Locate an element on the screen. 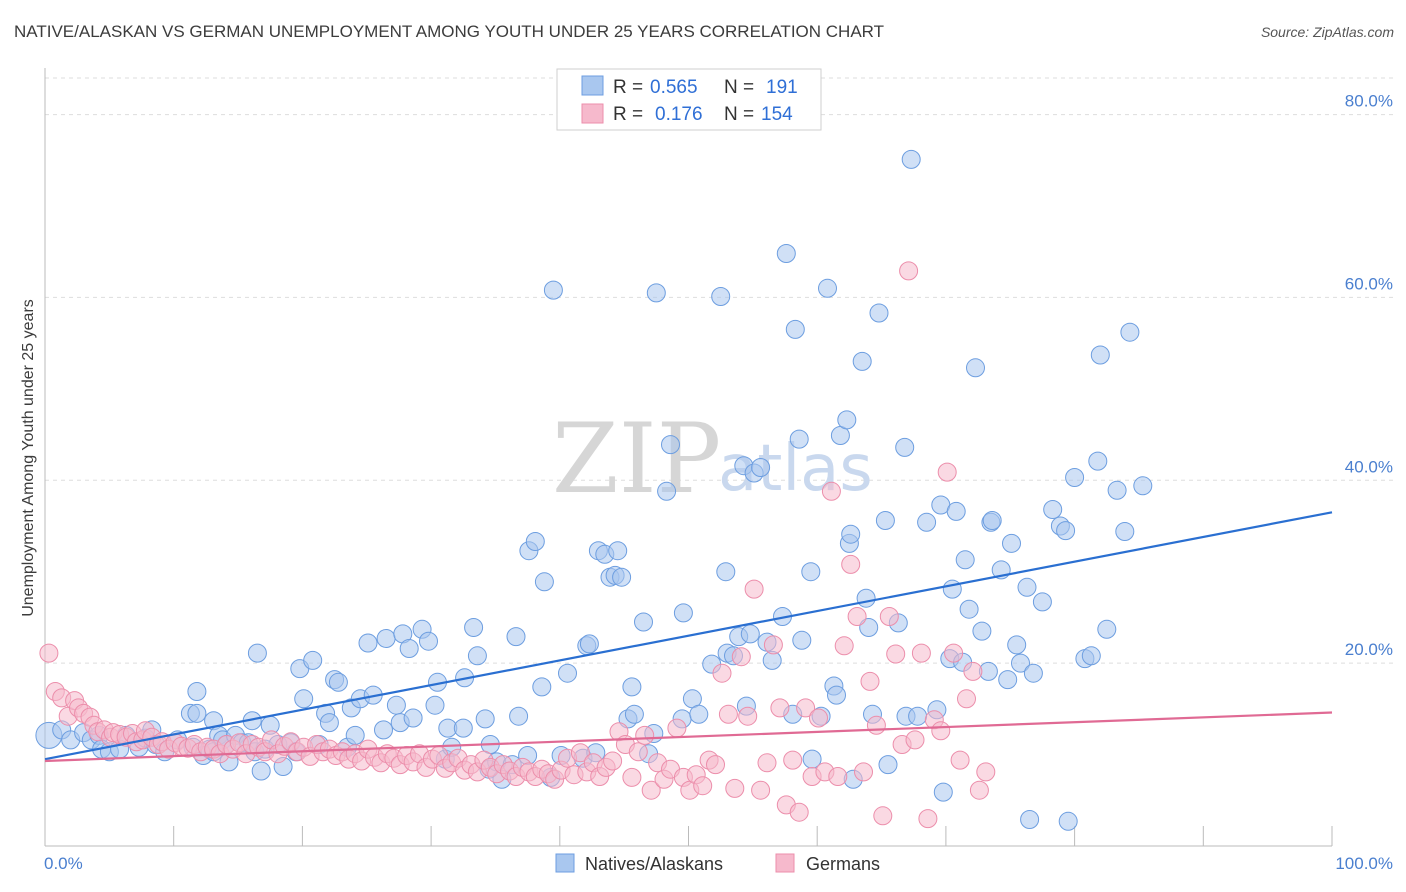 The image size is (1406, 892). bottom-legend-swatch-blue is located at coordinates (565, 863).